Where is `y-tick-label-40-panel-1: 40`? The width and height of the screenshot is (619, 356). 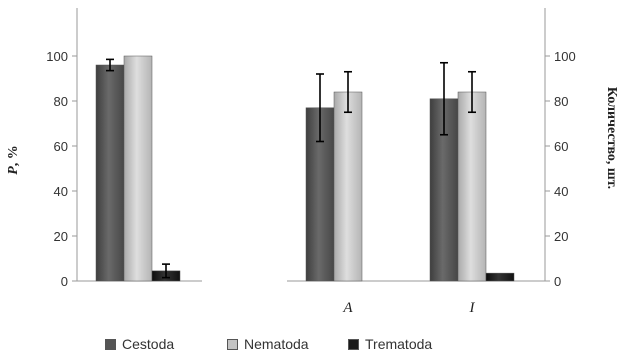 y-tick-label-40-panel-1: 40 is located at coordinates (61, 191).